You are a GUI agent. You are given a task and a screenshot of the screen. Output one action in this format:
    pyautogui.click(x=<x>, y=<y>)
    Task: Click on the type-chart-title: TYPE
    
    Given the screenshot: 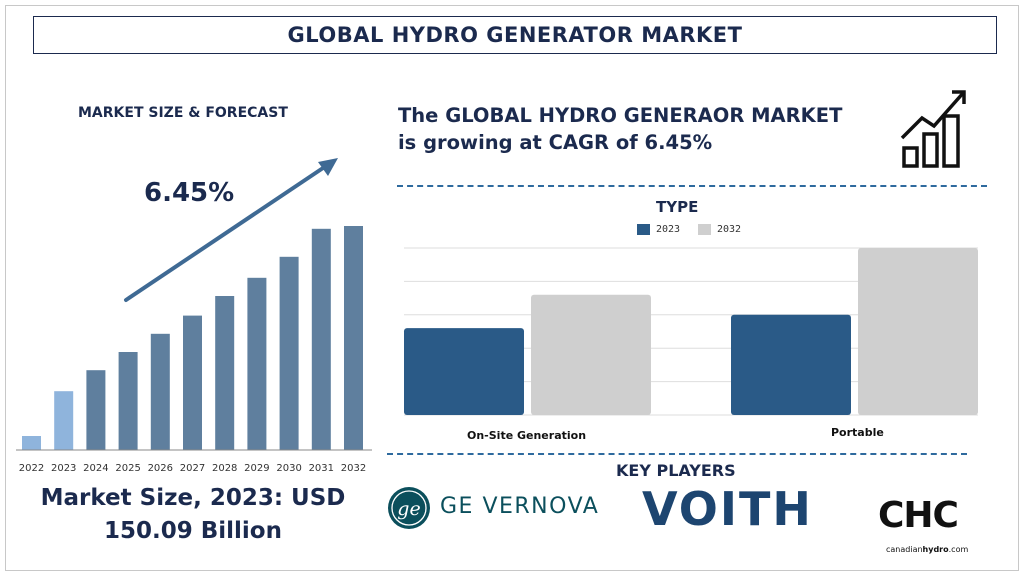 What is the action you would take?
    pyautogui.click(x=677, y=207)
    